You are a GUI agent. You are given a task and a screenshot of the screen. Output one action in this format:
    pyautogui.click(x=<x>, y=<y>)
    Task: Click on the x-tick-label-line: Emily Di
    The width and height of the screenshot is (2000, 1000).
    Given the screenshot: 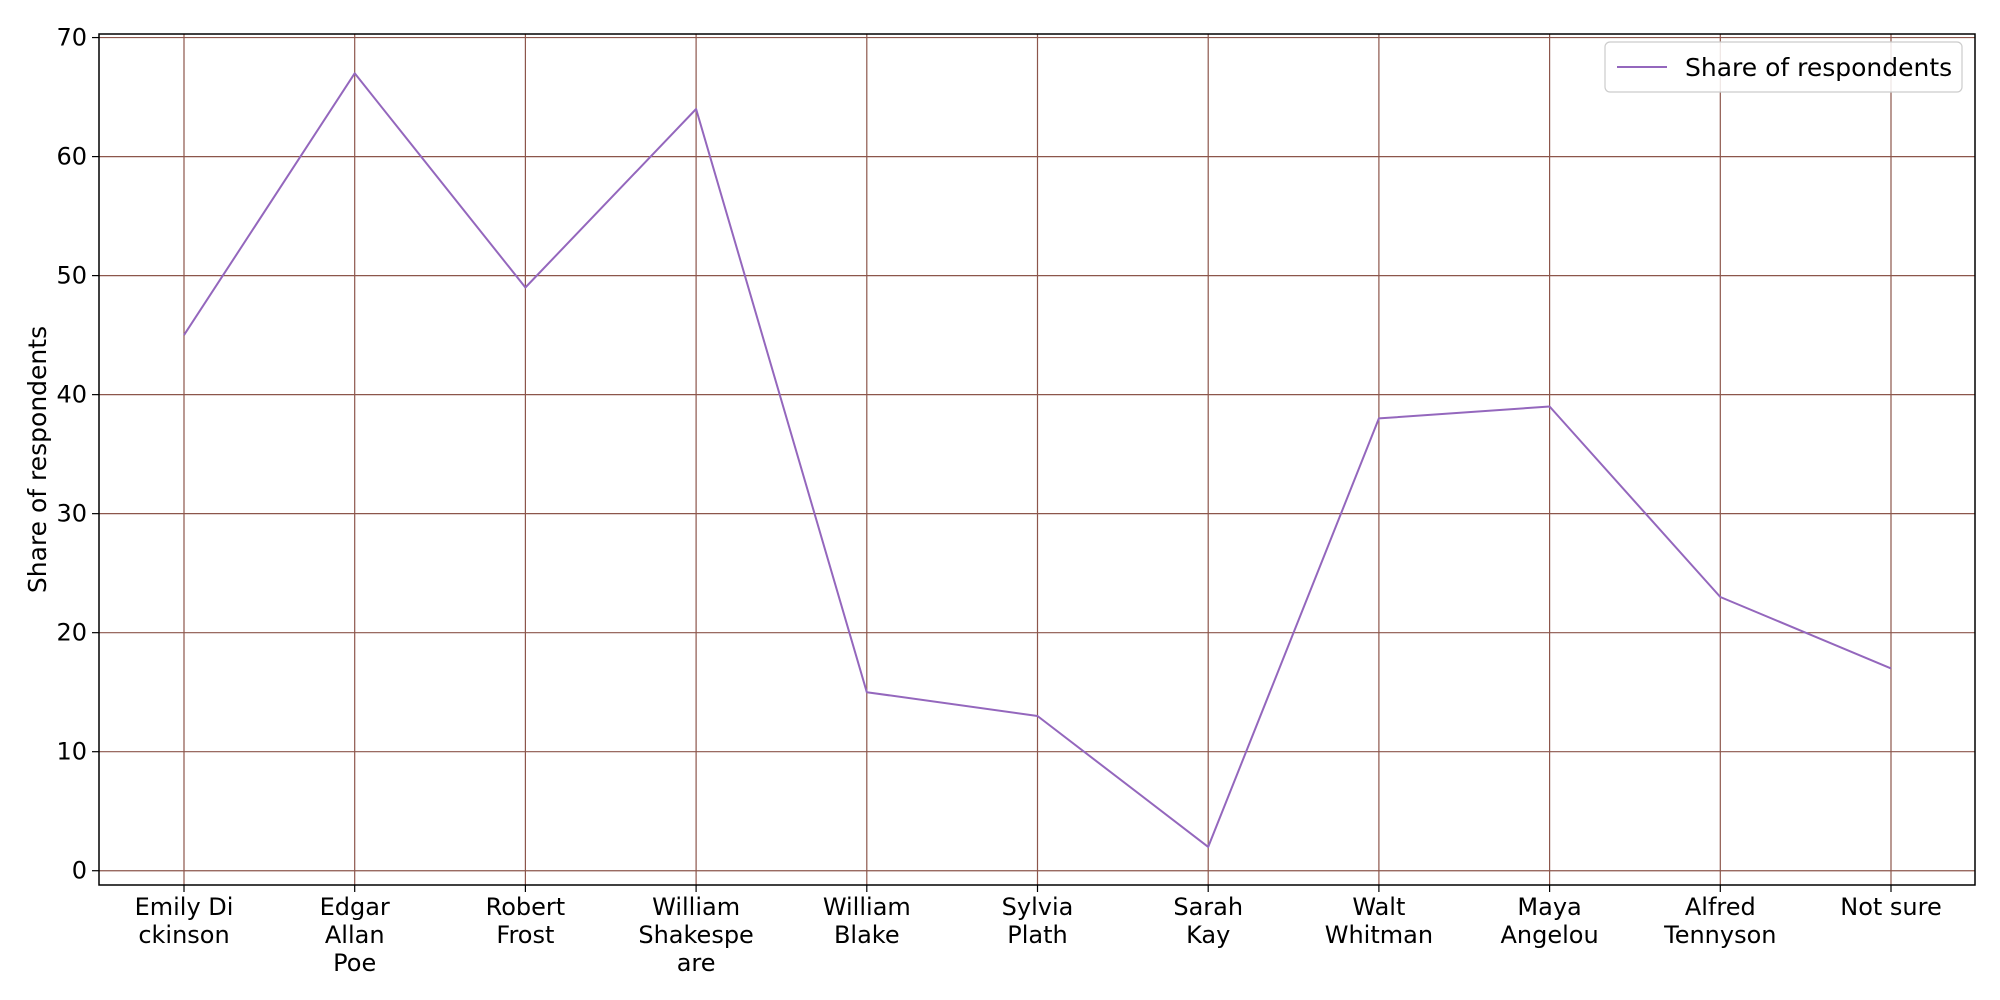 What is the action you would take?
    pyautogui.click(x=184, y=907)
    